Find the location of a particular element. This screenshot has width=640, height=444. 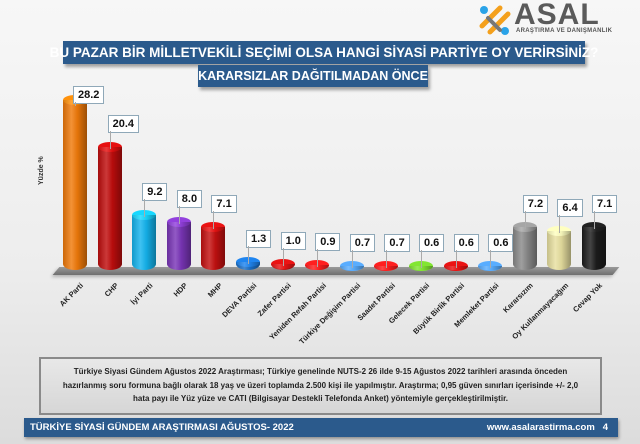

value-label: 1.3 is located at coordinates (259, 239).